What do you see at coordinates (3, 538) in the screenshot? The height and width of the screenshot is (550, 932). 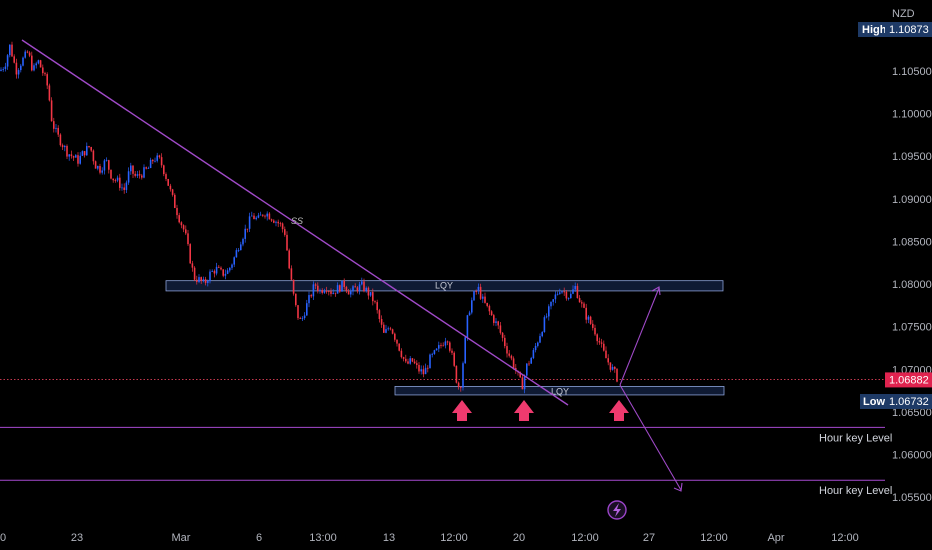 I see `time-tick-label: 0` at bounding box center [3, 538].